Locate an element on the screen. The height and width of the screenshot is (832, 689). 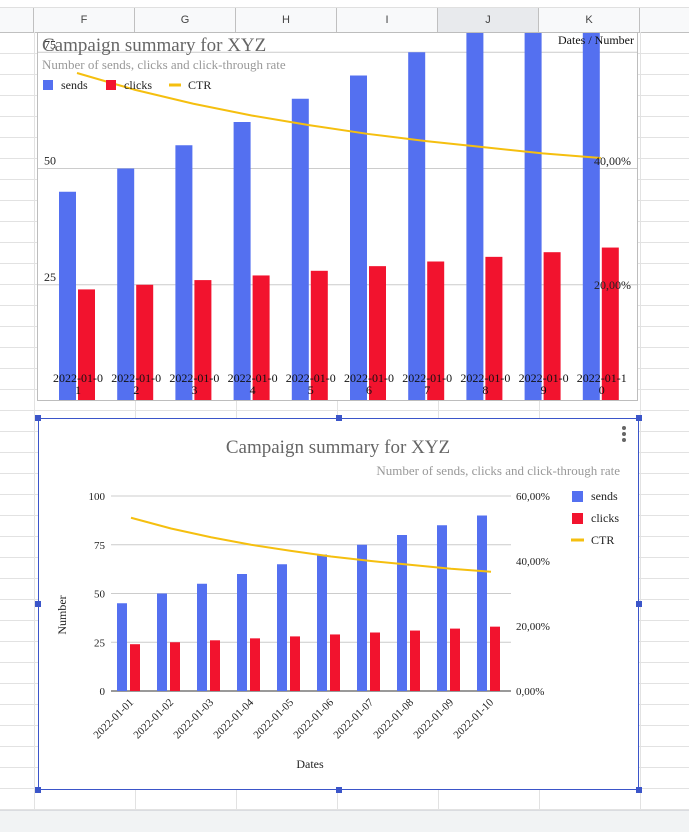
resize-handle-bottom-left is located at coordinates (38, 790).